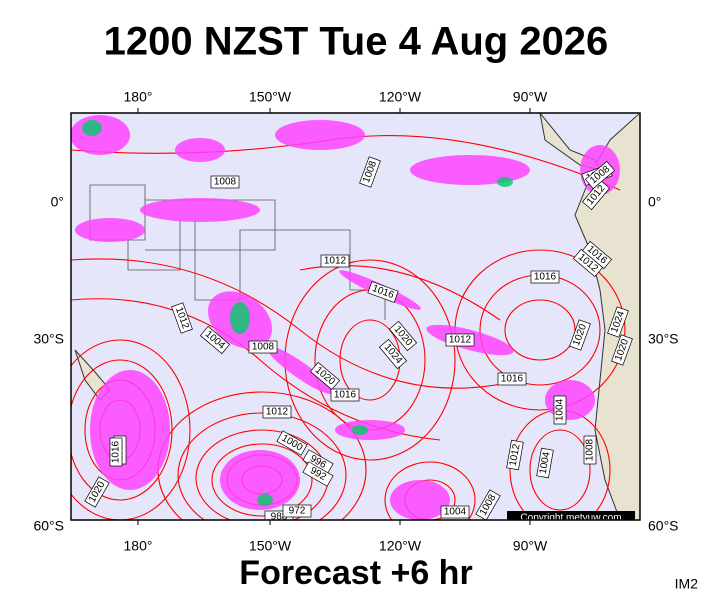 Image resolution: width=711 pixels, height=600 pixels. I want to click on image-code: IM2, so click(687, 584).